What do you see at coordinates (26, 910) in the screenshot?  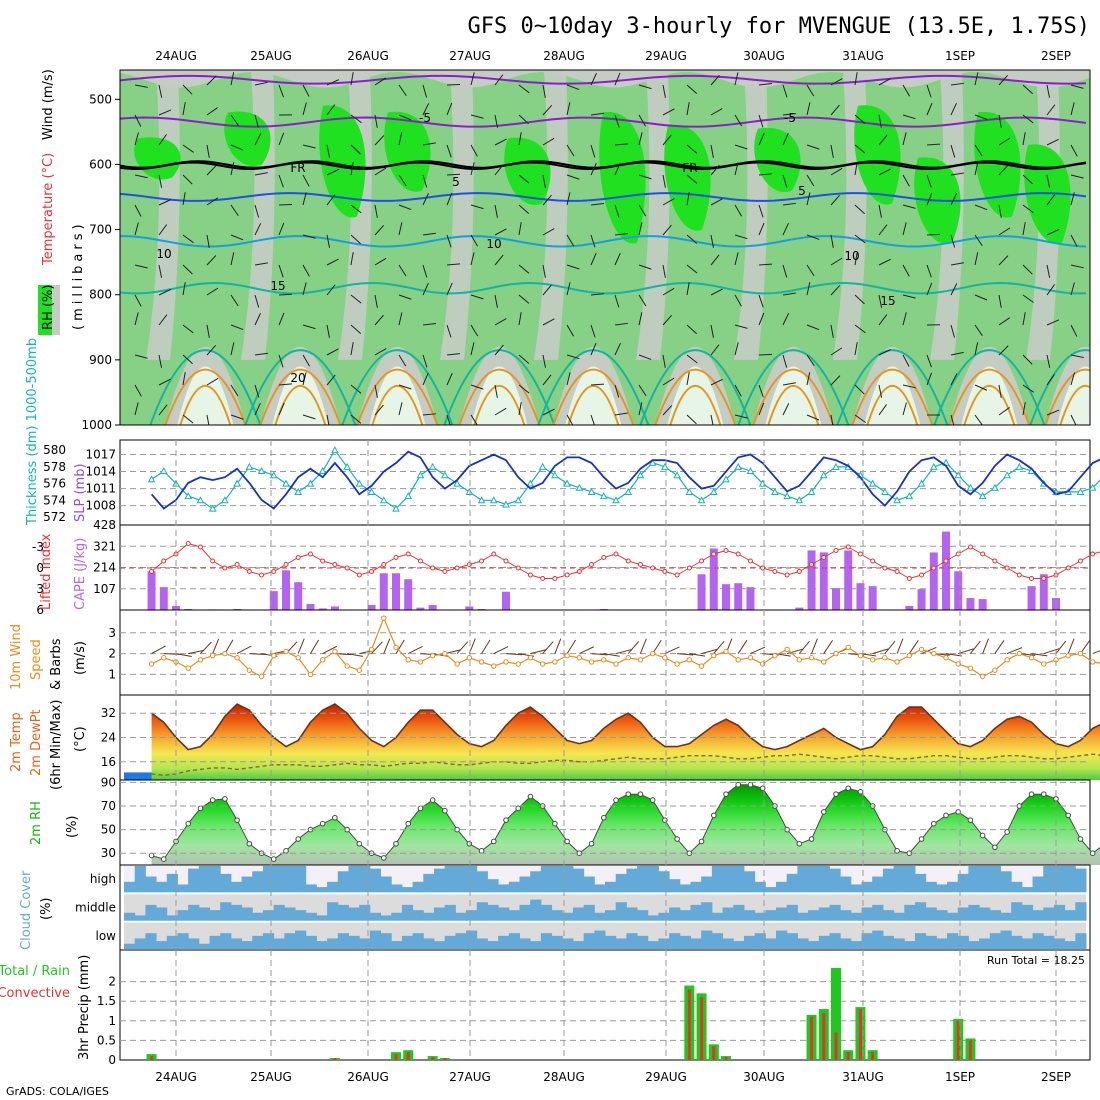 I see `cloud-label: Cloud Cover` at bounding box center [26, 910].